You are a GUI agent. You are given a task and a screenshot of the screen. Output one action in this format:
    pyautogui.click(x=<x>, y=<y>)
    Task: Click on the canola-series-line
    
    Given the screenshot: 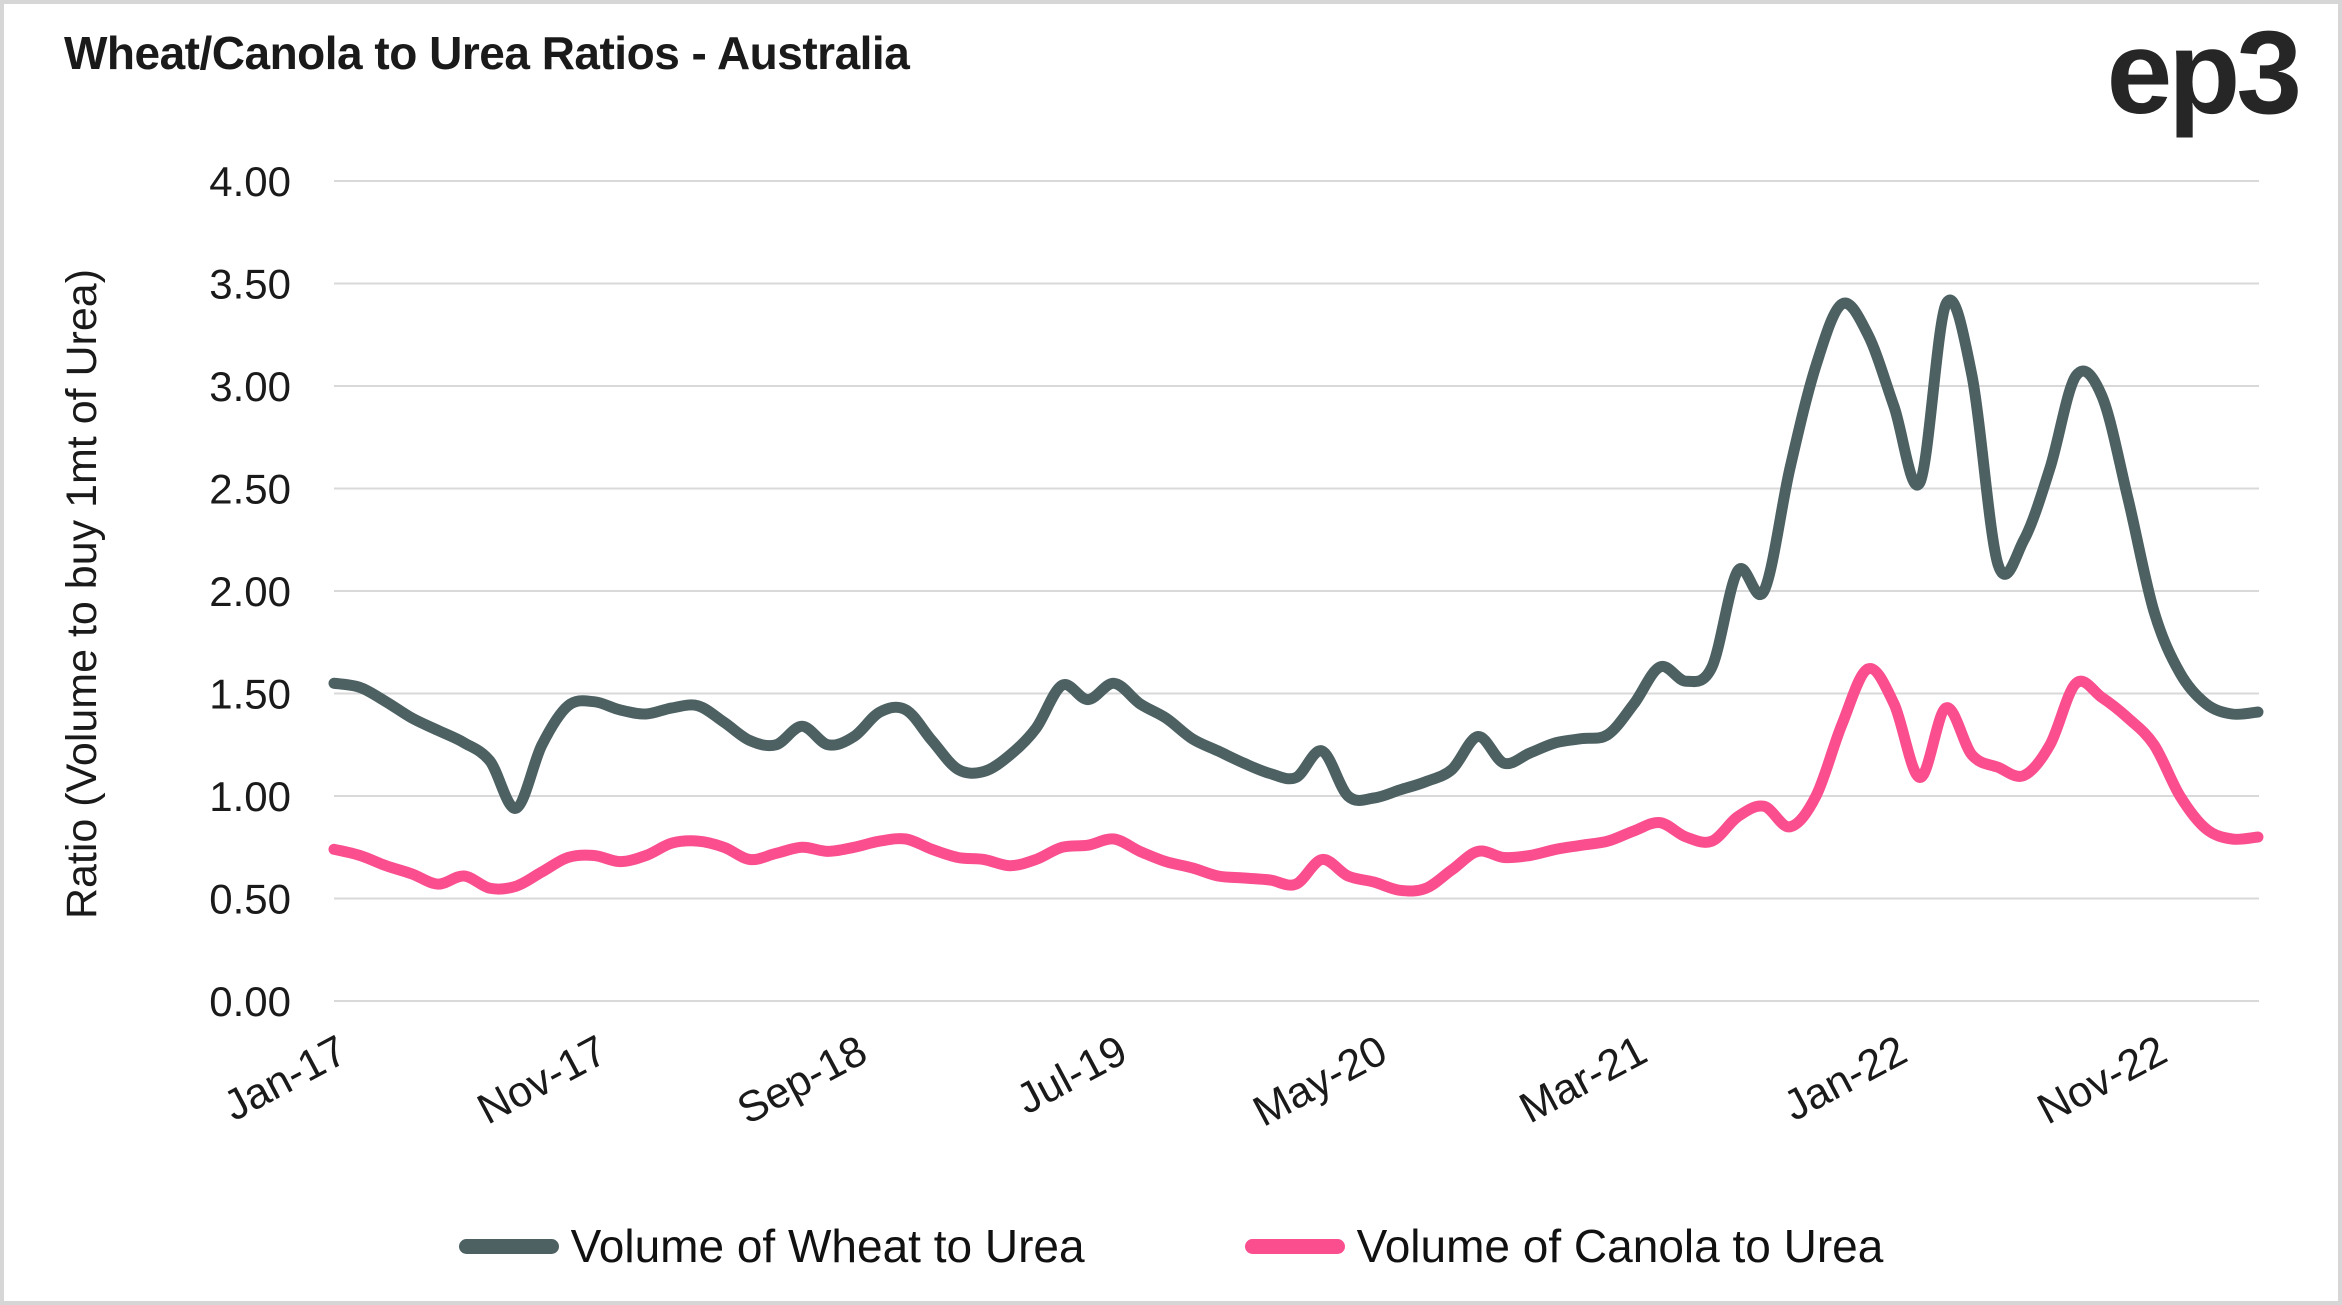 What is the action you would take?
    pyautogui.click(x=1296, y=780)
    